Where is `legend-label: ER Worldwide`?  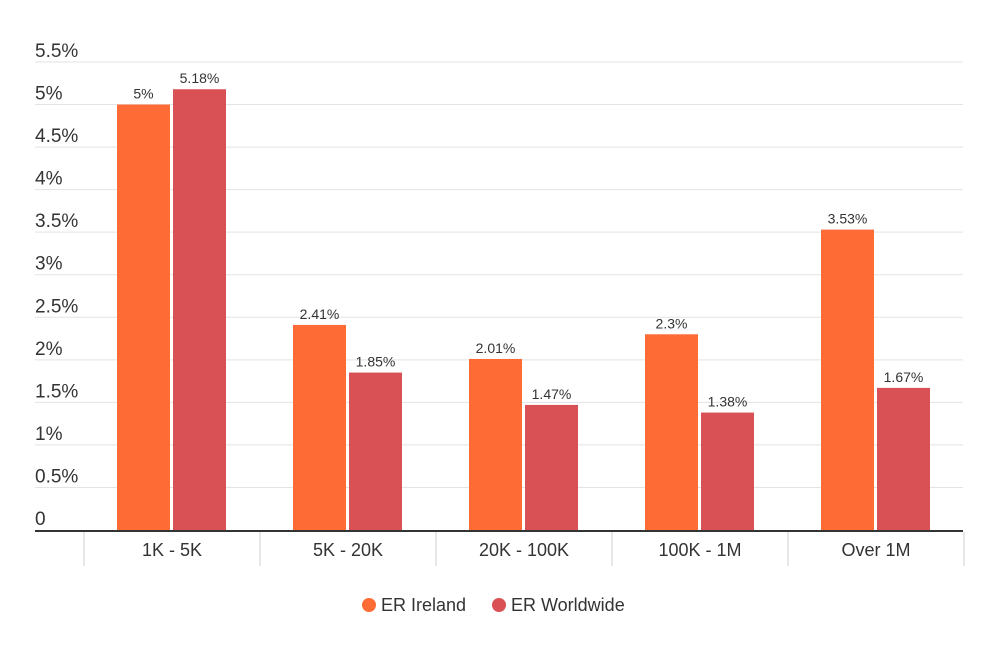 legend-label: ER Worldwide is located at coordinates (568, 605).